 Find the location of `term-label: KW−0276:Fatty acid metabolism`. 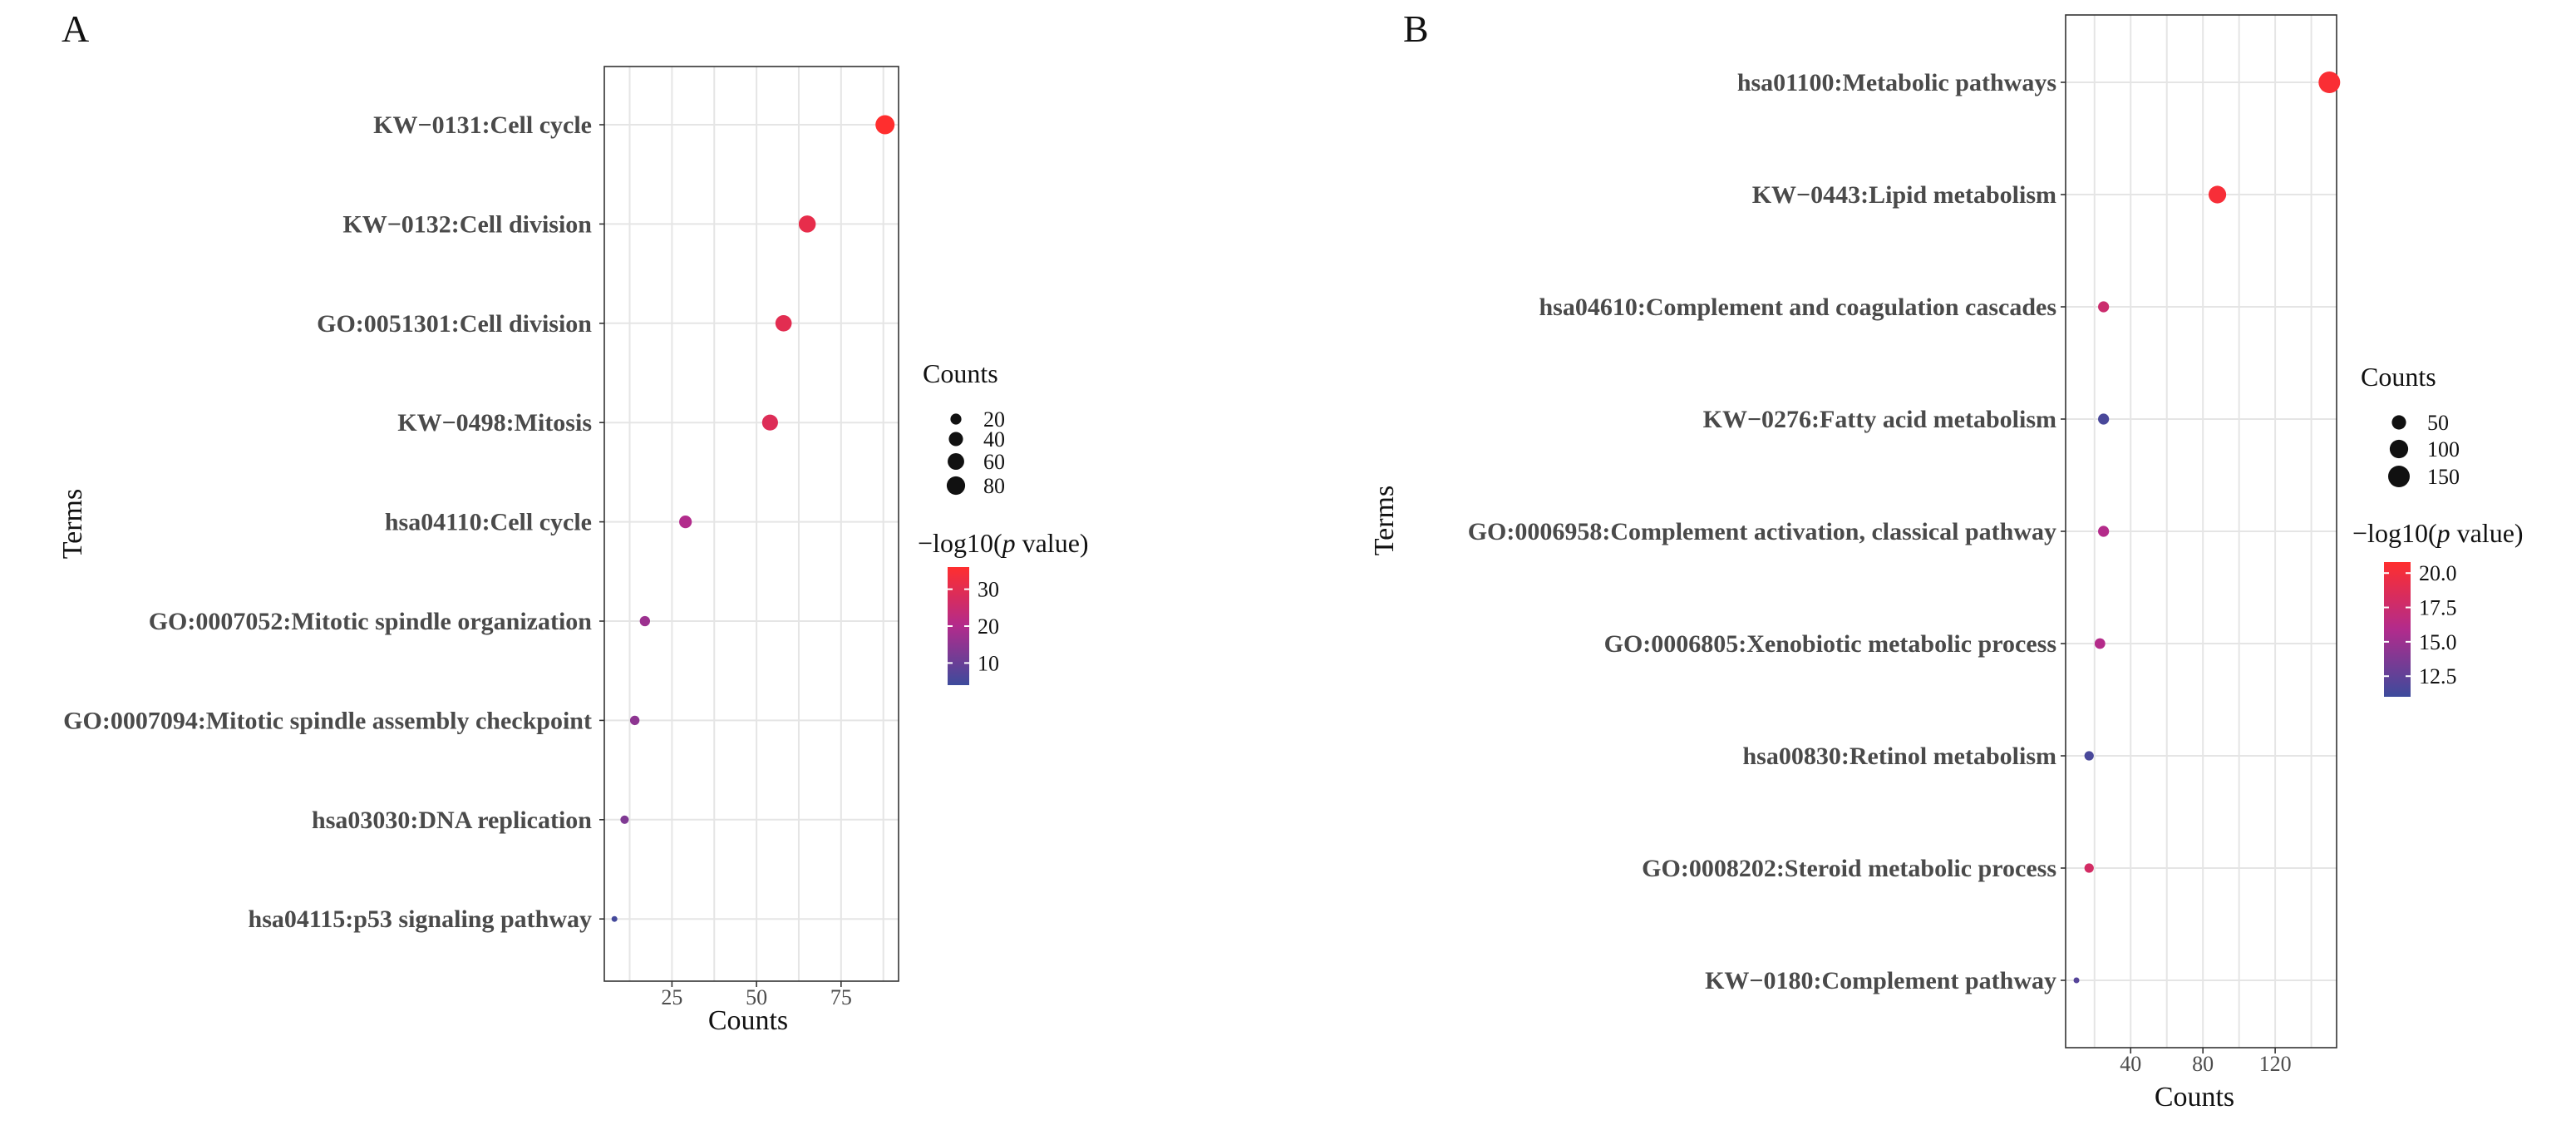

term-label: KW−0276:Fatty acid metabolism is located at coordinates (1879, 420).